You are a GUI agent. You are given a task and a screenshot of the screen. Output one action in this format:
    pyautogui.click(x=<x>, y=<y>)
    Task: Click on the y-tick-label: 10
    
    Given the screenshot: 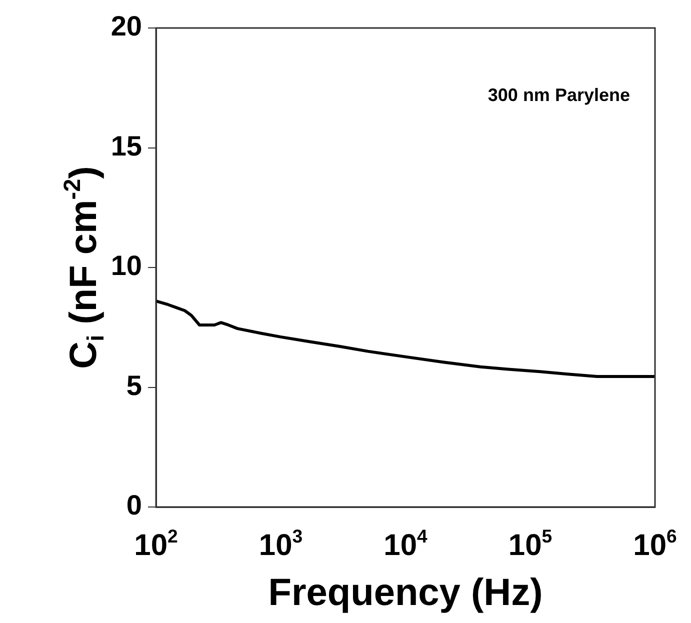 What is the action you would take?
    pyautogui.click(x=126, y=266)
    